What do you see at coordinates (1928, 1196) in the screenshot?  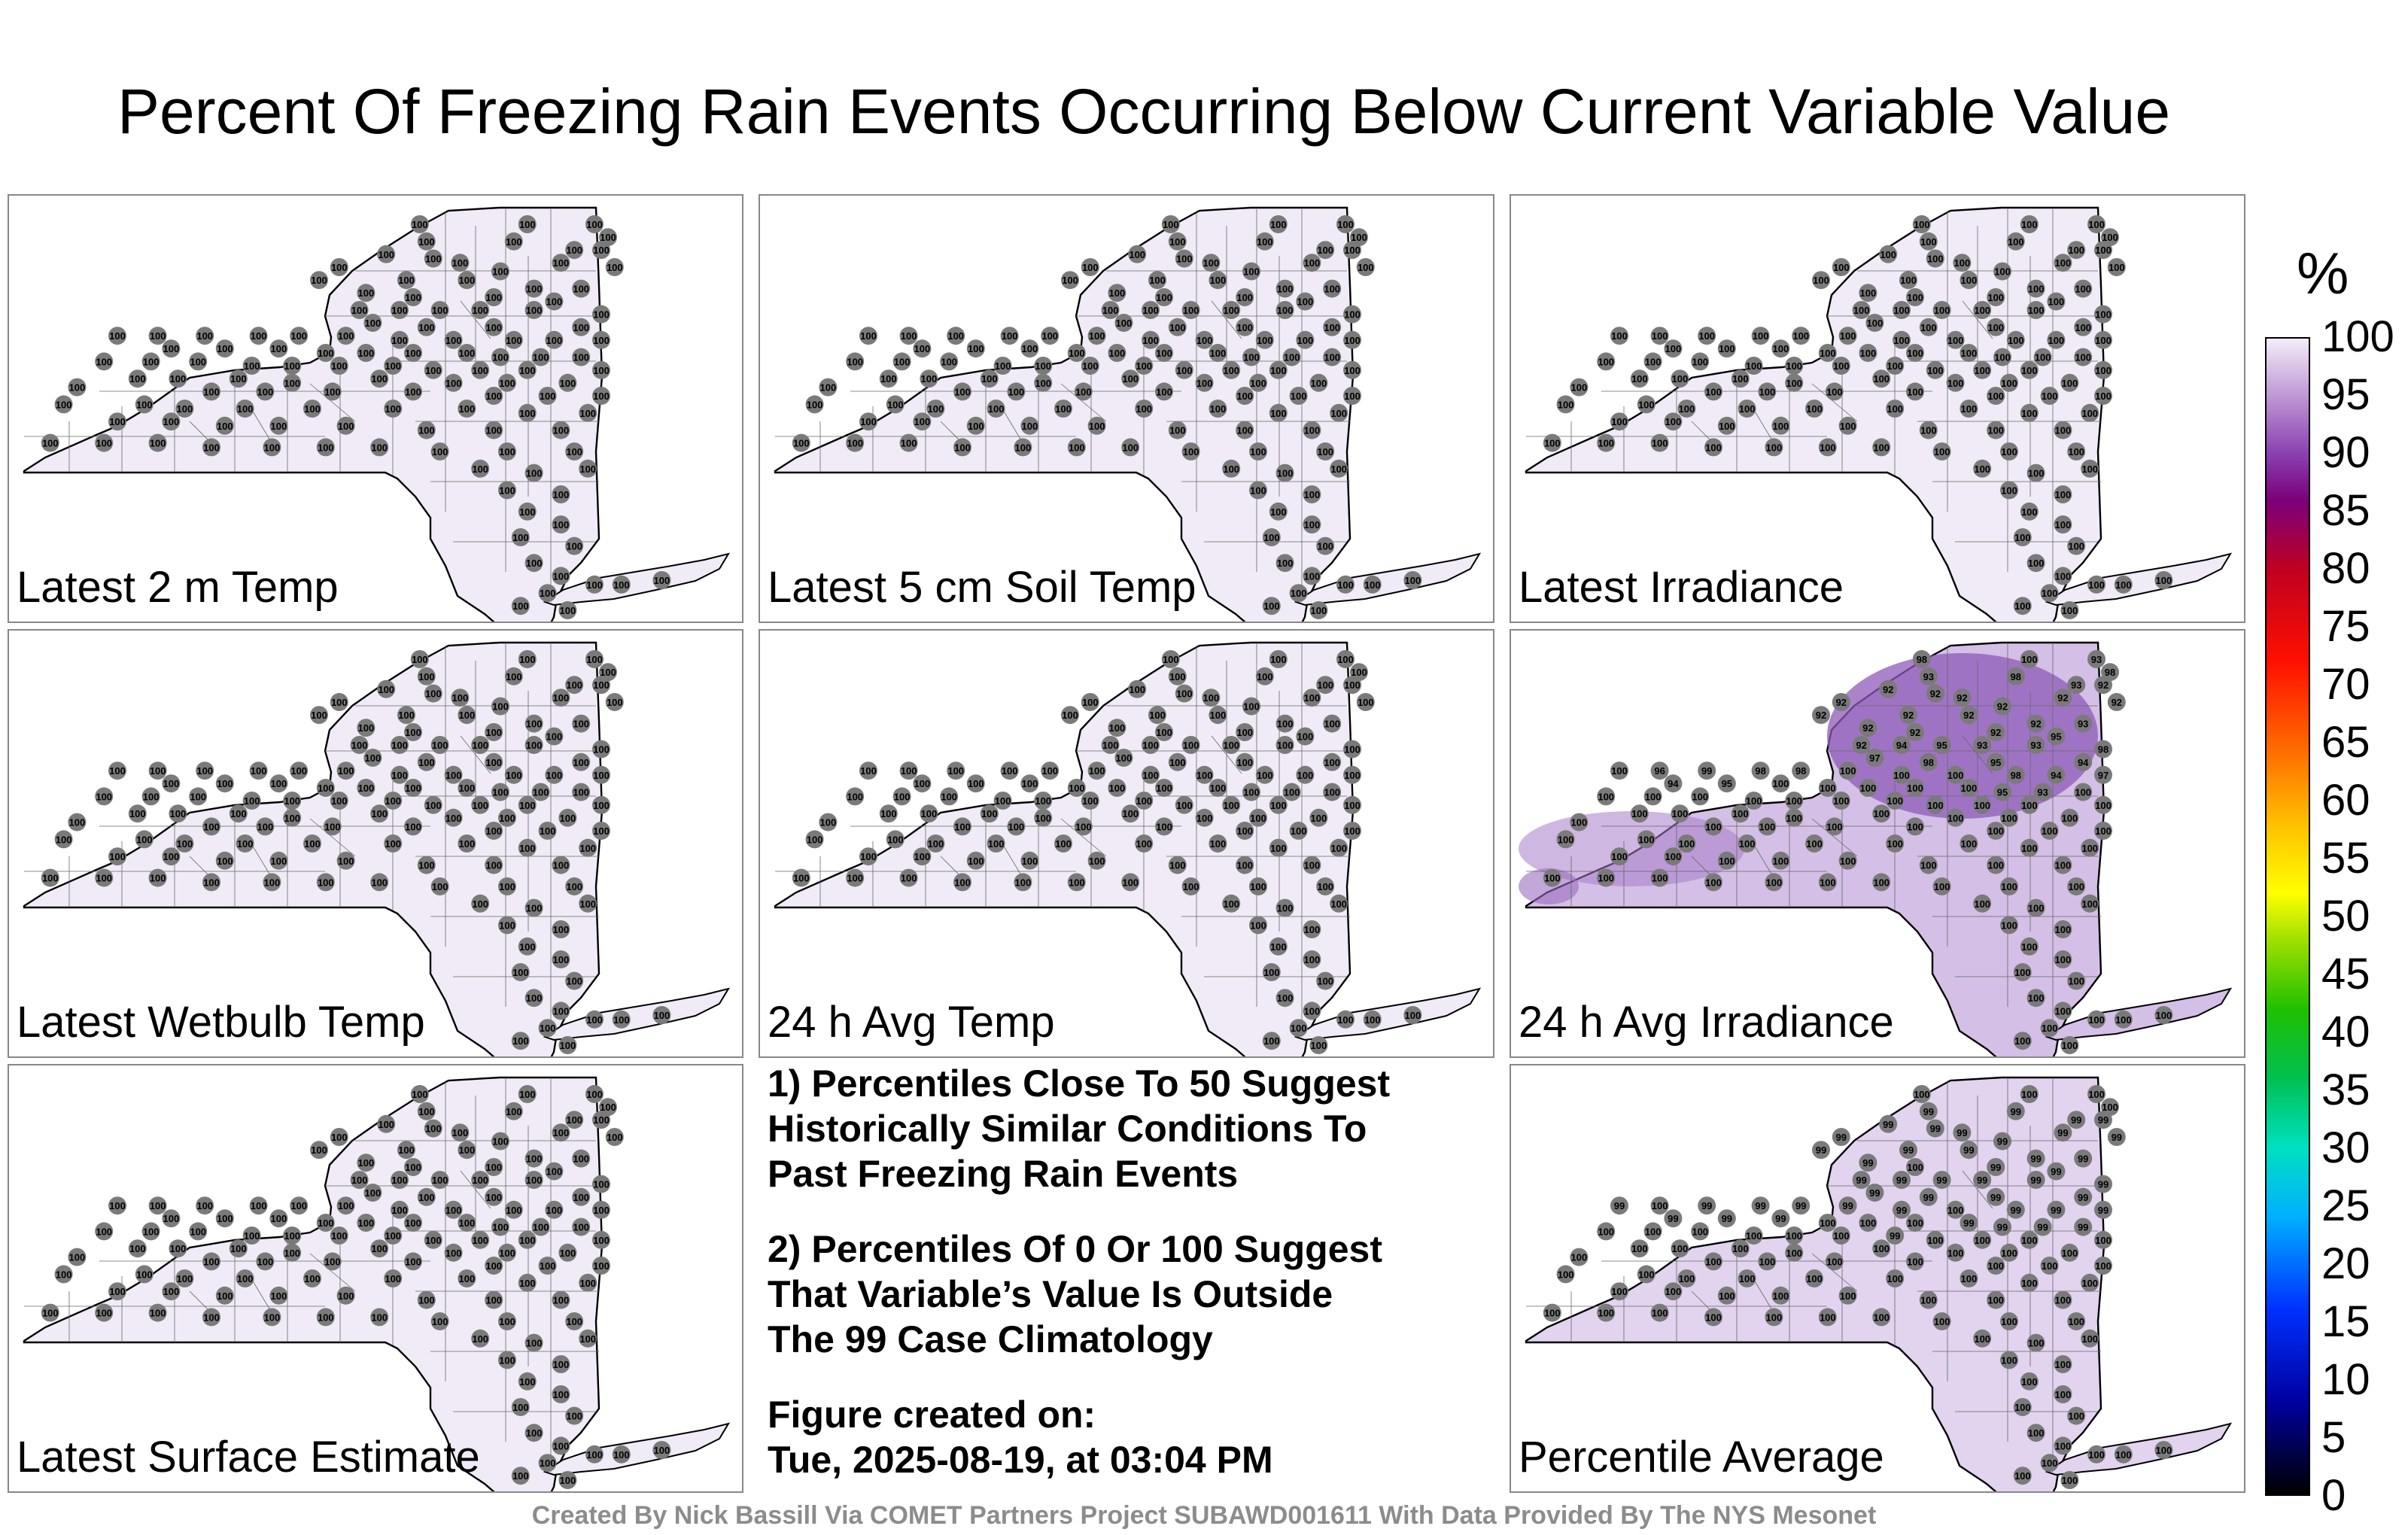 I see `station-marker: 99` at bounding box center [1928, 1196].